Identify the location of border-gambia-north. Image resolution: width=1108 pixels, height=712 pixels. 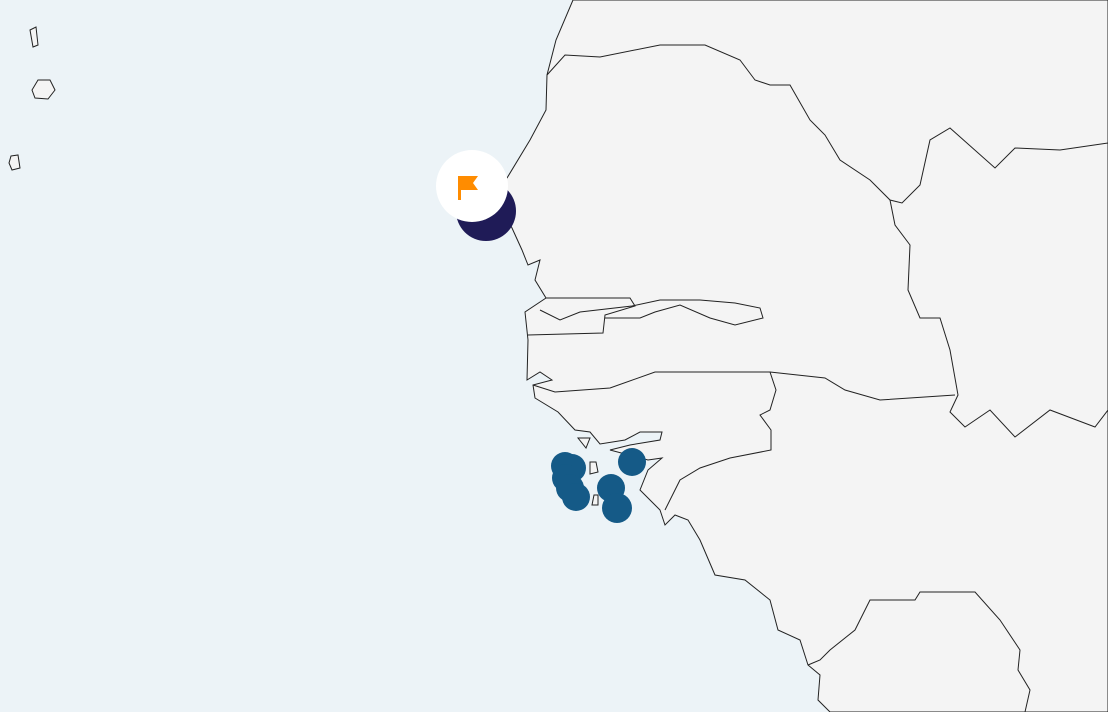
(581, 316).